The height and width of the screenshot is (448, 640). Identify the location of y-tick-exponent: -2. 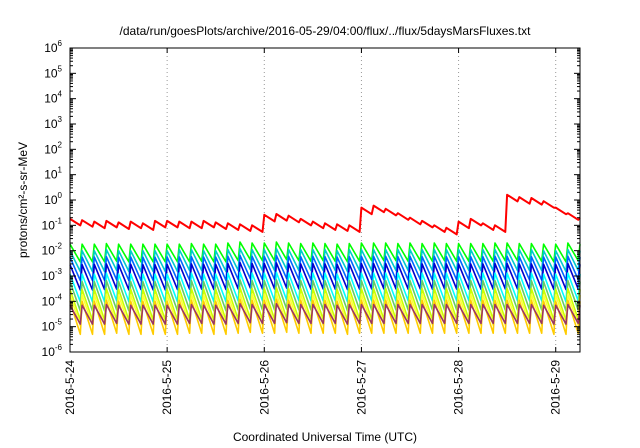
(59, 246).